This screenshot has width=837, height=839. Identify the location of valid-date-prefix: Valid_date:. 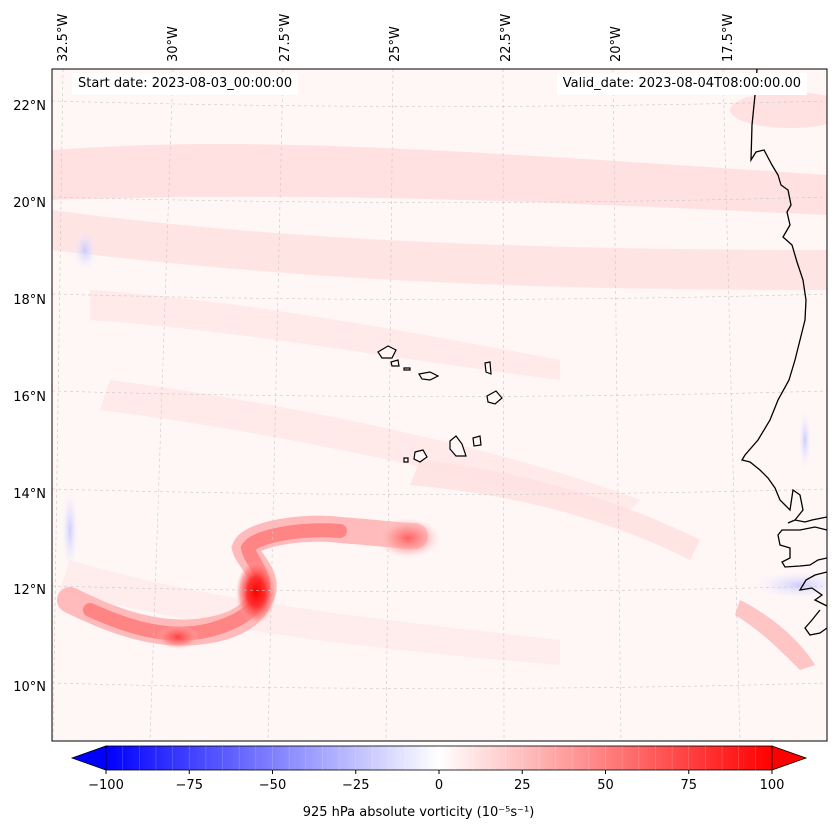
(598, 83).